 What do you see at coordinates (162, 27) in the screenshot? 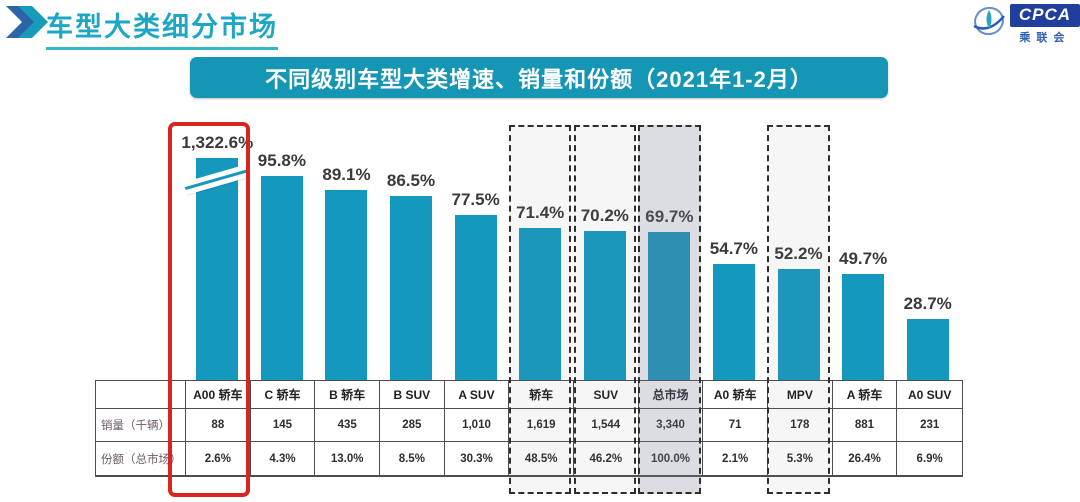
I see `page-title: 车型大类细分市场` at bounding box center [162, 27].